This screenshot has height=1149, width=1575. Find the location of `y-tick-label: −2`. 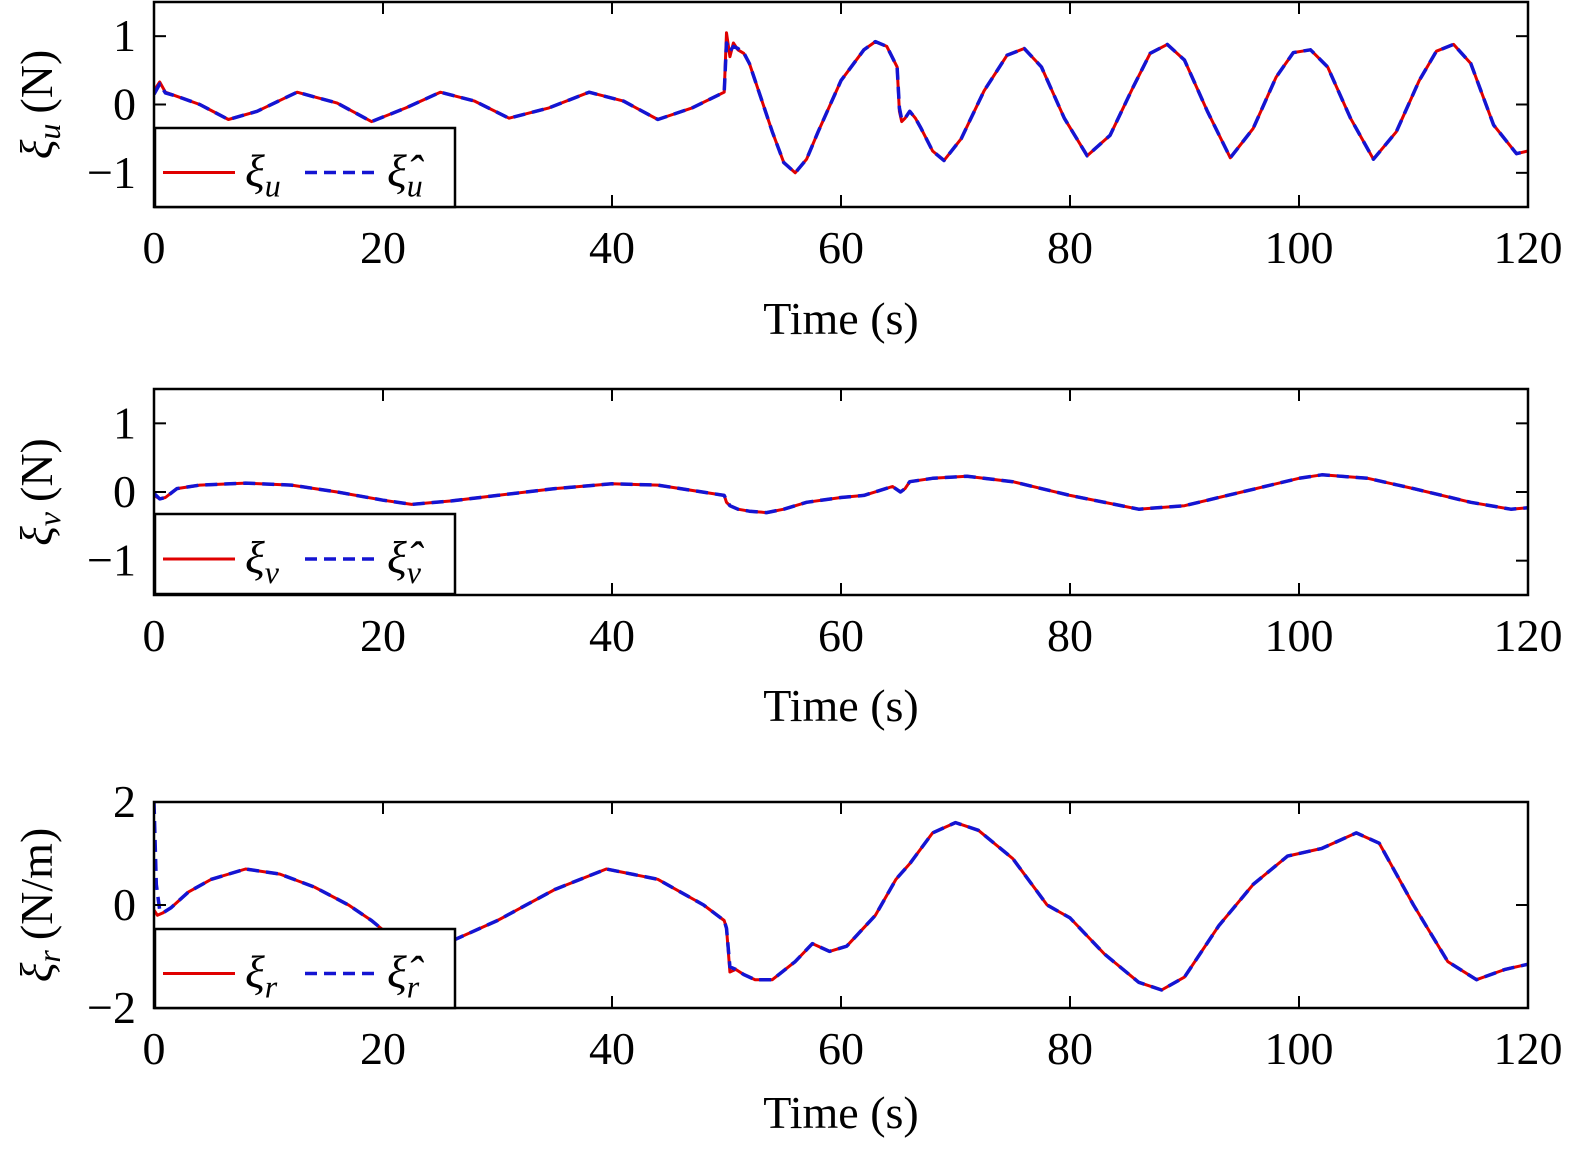

y-tick-label: −2 is located at coordinates (111, 1007).